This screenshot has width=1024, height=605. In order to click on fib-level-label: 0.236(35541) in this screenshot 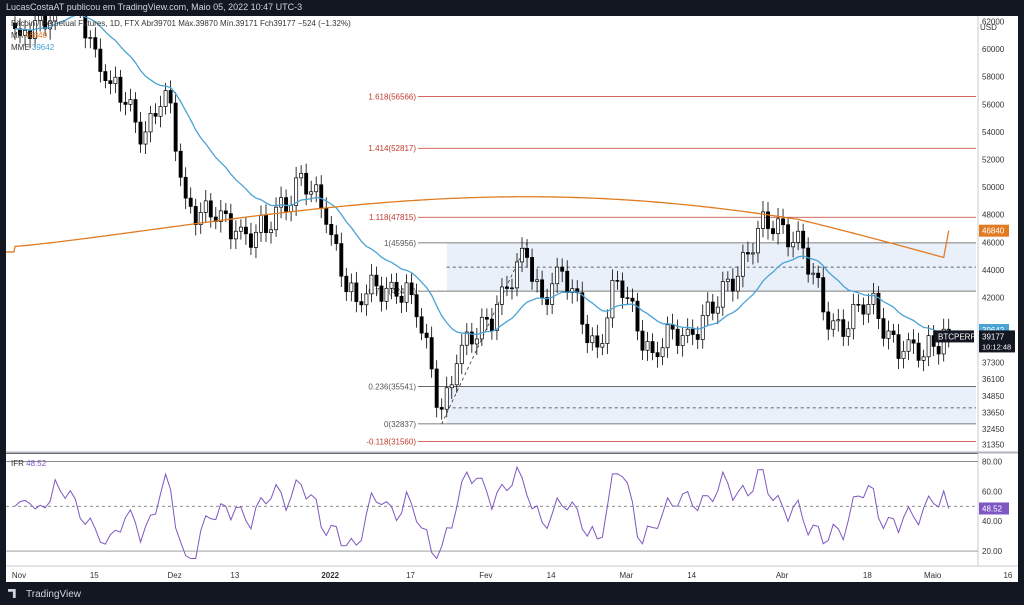, I will do `click(392, 387)`.